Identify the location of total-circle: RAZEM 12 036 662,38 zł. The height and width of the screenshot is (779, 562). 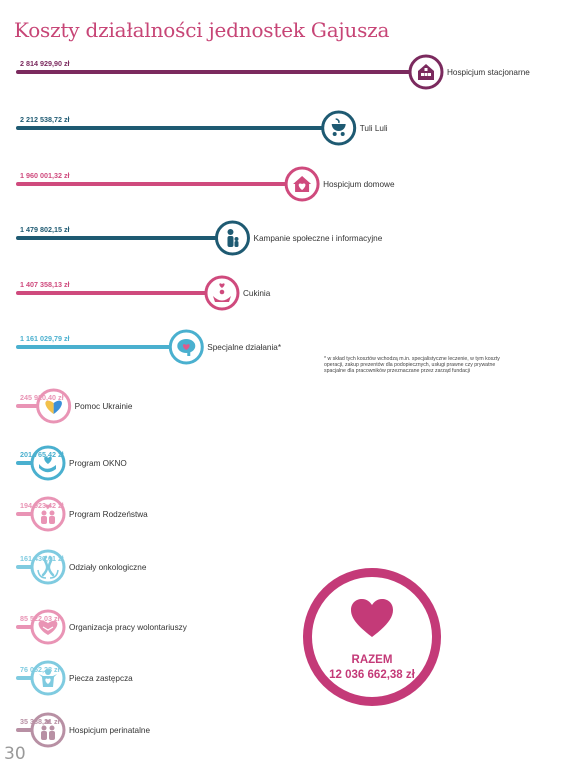
(372, 637).